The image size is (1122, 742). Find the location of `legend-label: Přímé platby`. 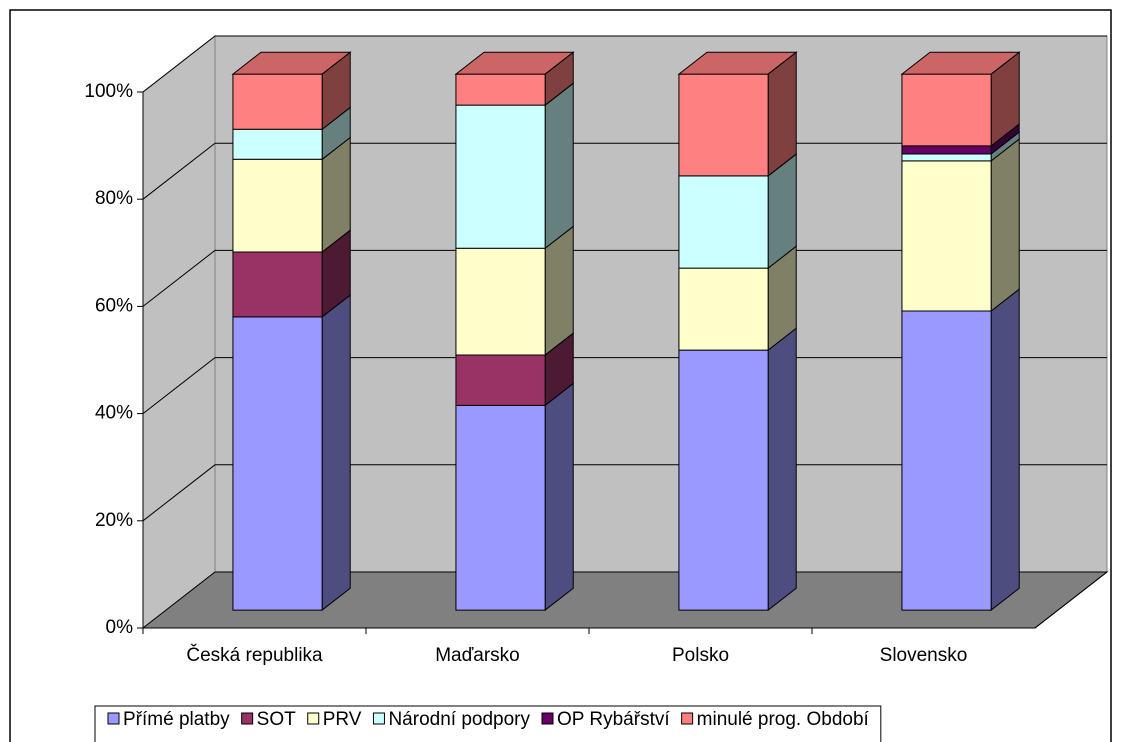

legend-label: Přímé platby is located at coordinates (176, 719).